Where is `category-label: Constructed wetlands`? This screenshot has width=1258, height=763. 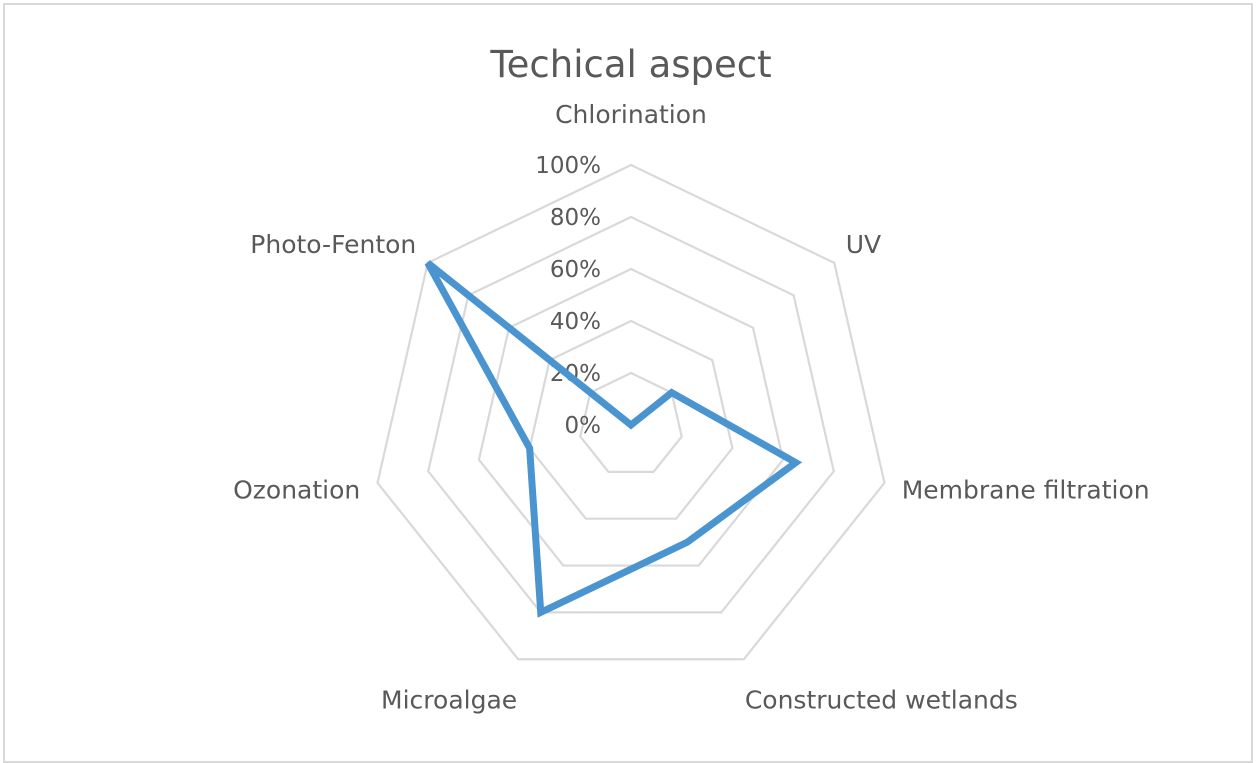 category-label: Constructed wetlands is located at coordinates (881, 699).